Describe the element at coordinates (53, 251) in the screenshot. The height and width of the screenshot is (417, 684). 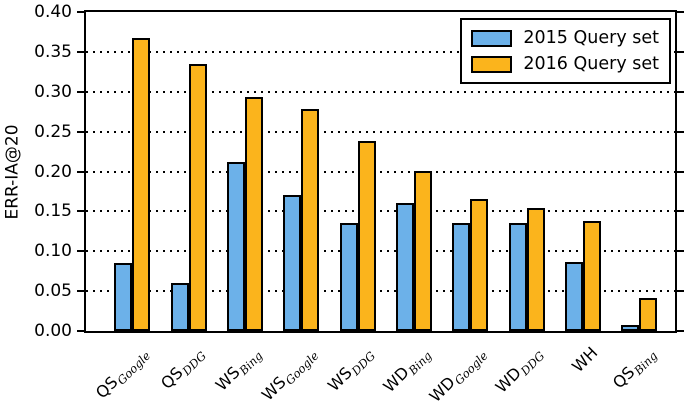
I see `y-tick-label-0.10: 0.10` at that location.